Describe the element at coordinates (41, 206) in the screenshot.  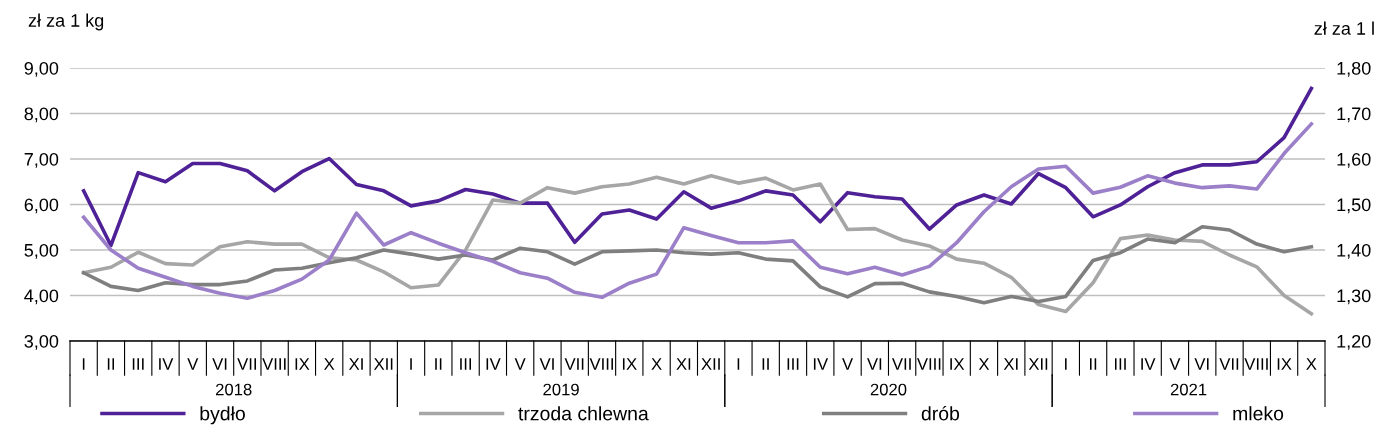
I see `y-tick-label: 6,00` at that location.